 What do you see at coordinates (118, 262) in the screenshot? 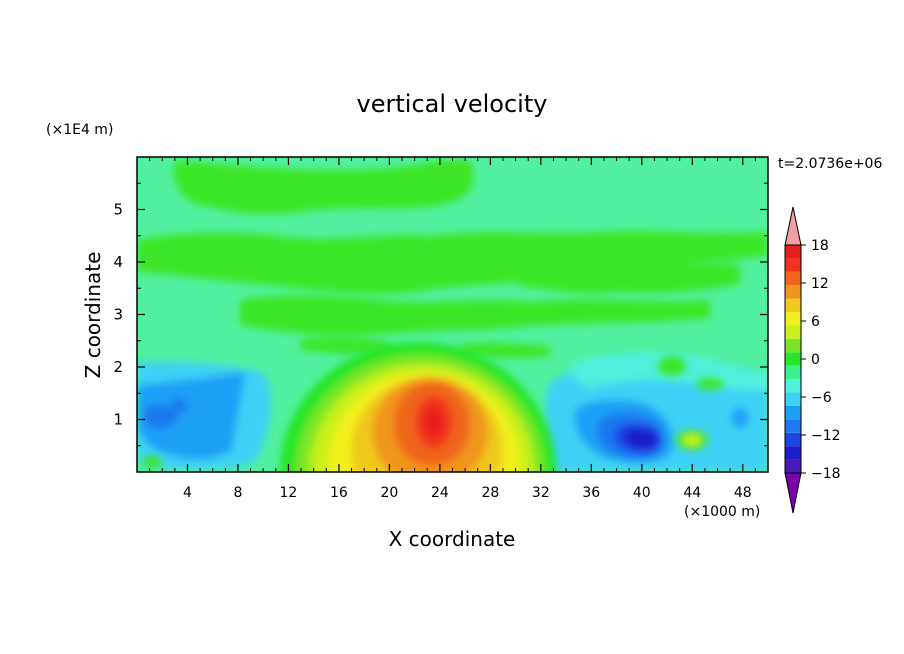
I see `y-tick-label: 4` at bounding box center [118, 262].